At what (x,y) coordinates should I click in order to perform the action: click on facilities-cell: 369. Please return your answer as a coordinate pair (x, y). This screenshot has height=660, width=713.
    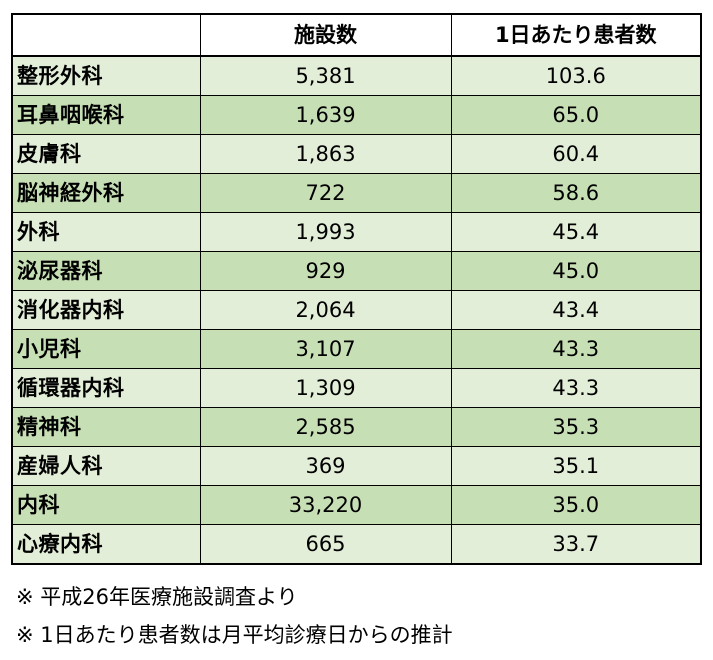
    Looking at the image, I should click on (325, 466).